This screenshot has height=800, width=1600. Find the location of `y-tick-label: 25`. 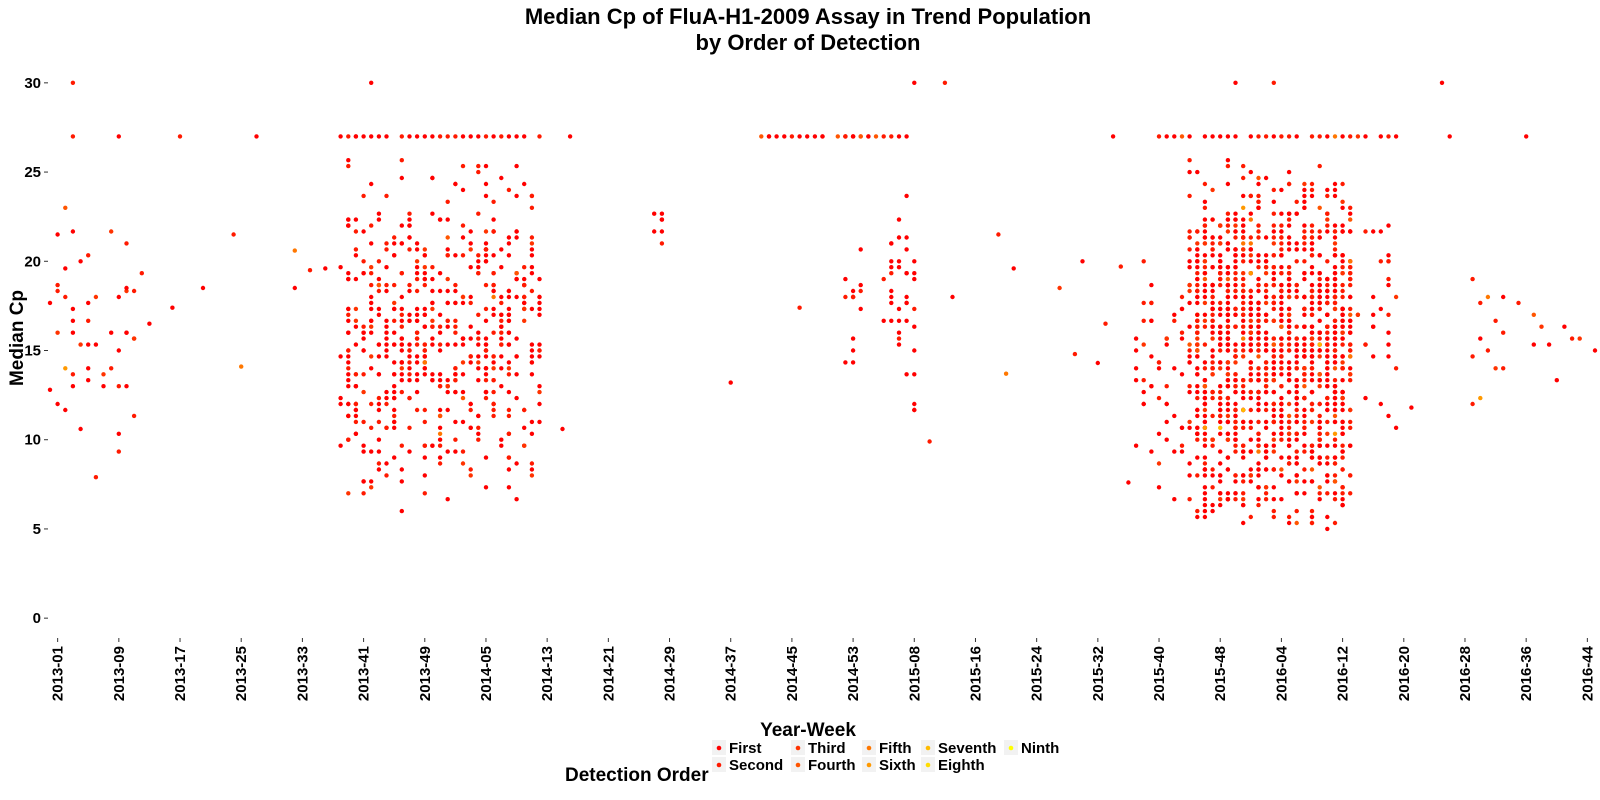

y-tick-label: 25 is located at coordinates (32, 172).